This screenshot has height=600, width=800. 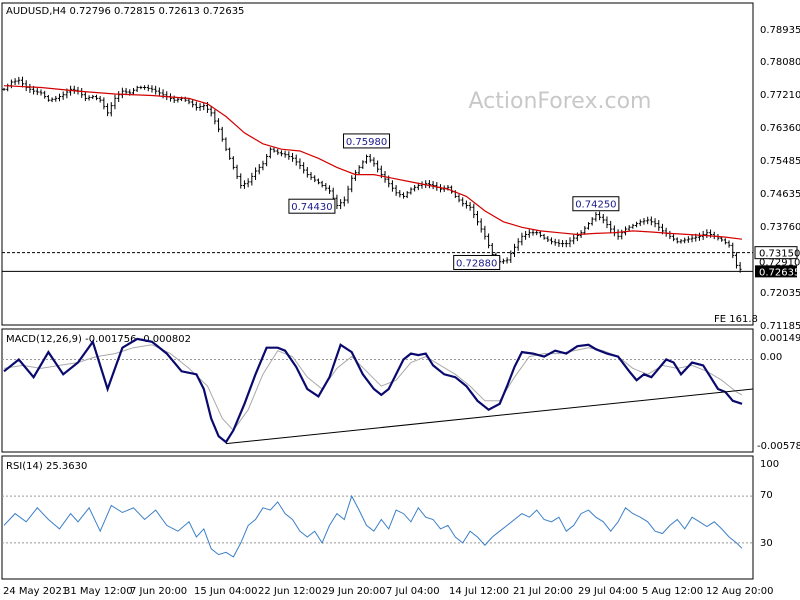 I want to click on macd-panel-title: MACD(12,26,9) -0.001756 -0.000802, so click(x=98, y=339).